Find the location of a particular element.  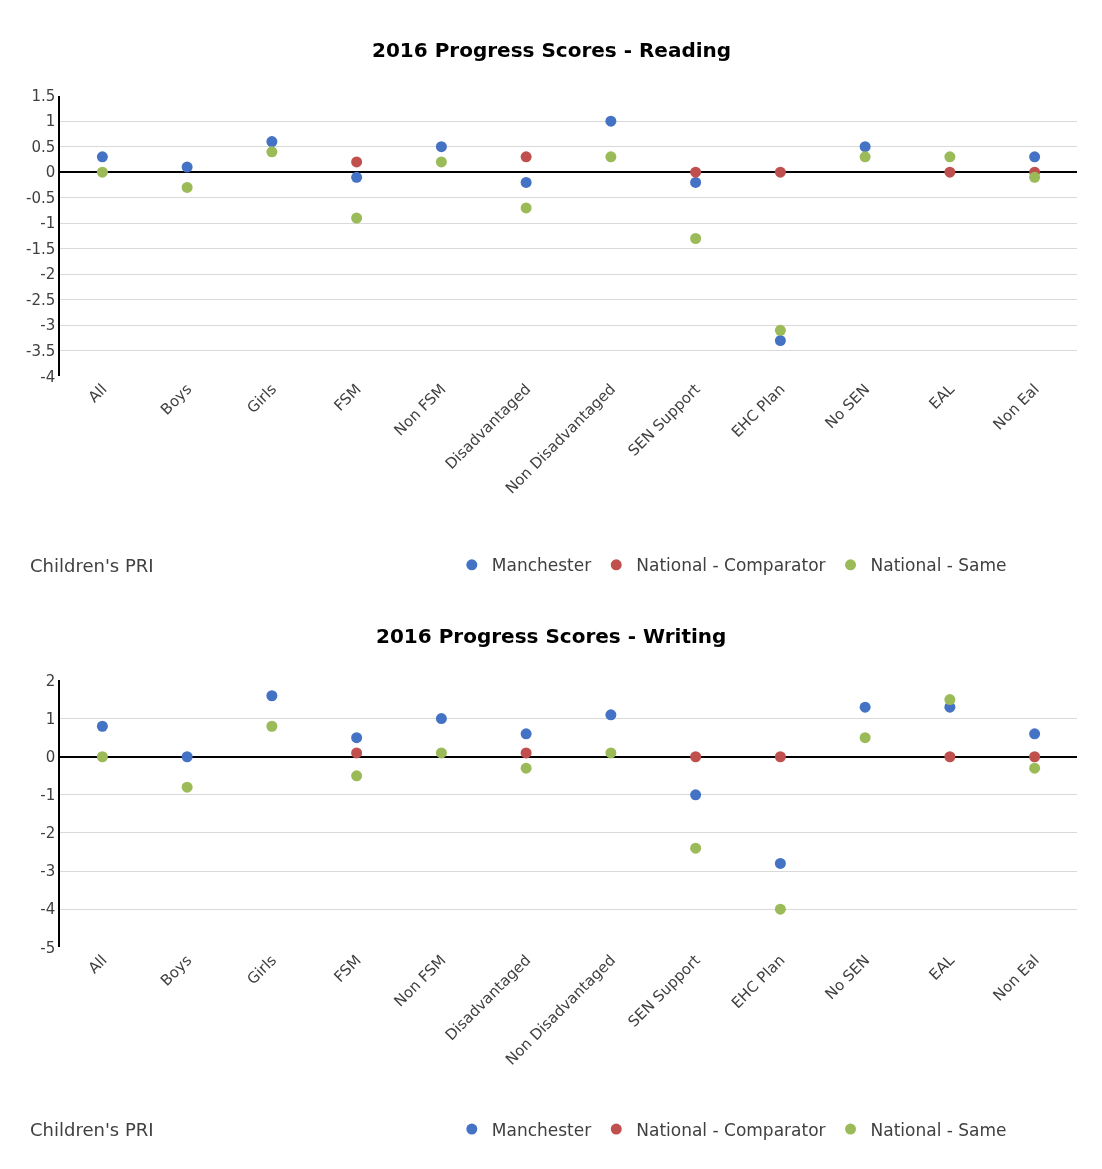

y-tick-label: -5 is located at coordinates (48, 947).